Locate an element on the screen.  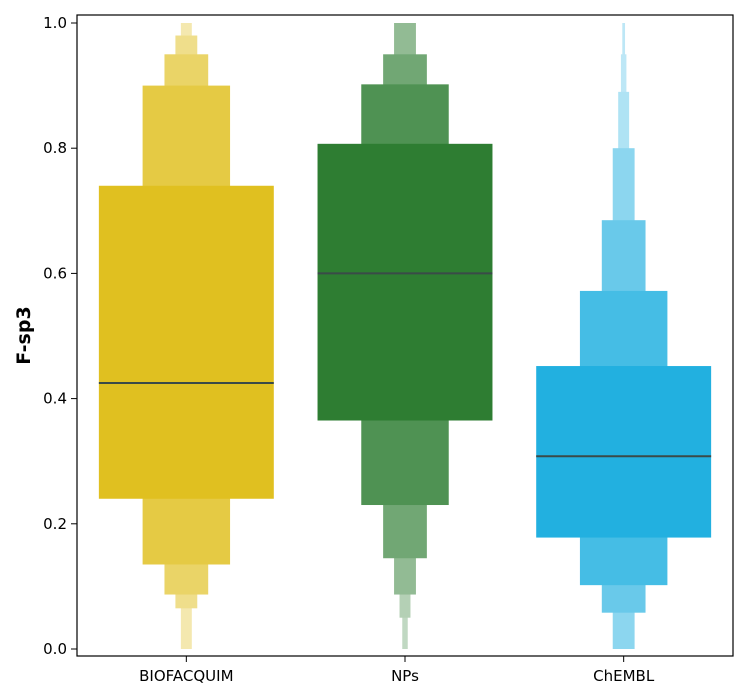
x-tick-label: NPs is located at coordinates (405, 676).